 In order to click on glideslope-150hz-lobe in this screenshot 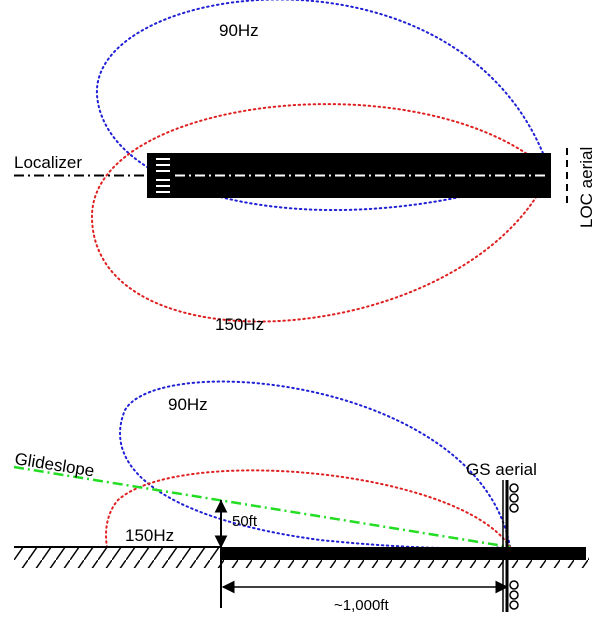, I will do `click(308, 508)`.